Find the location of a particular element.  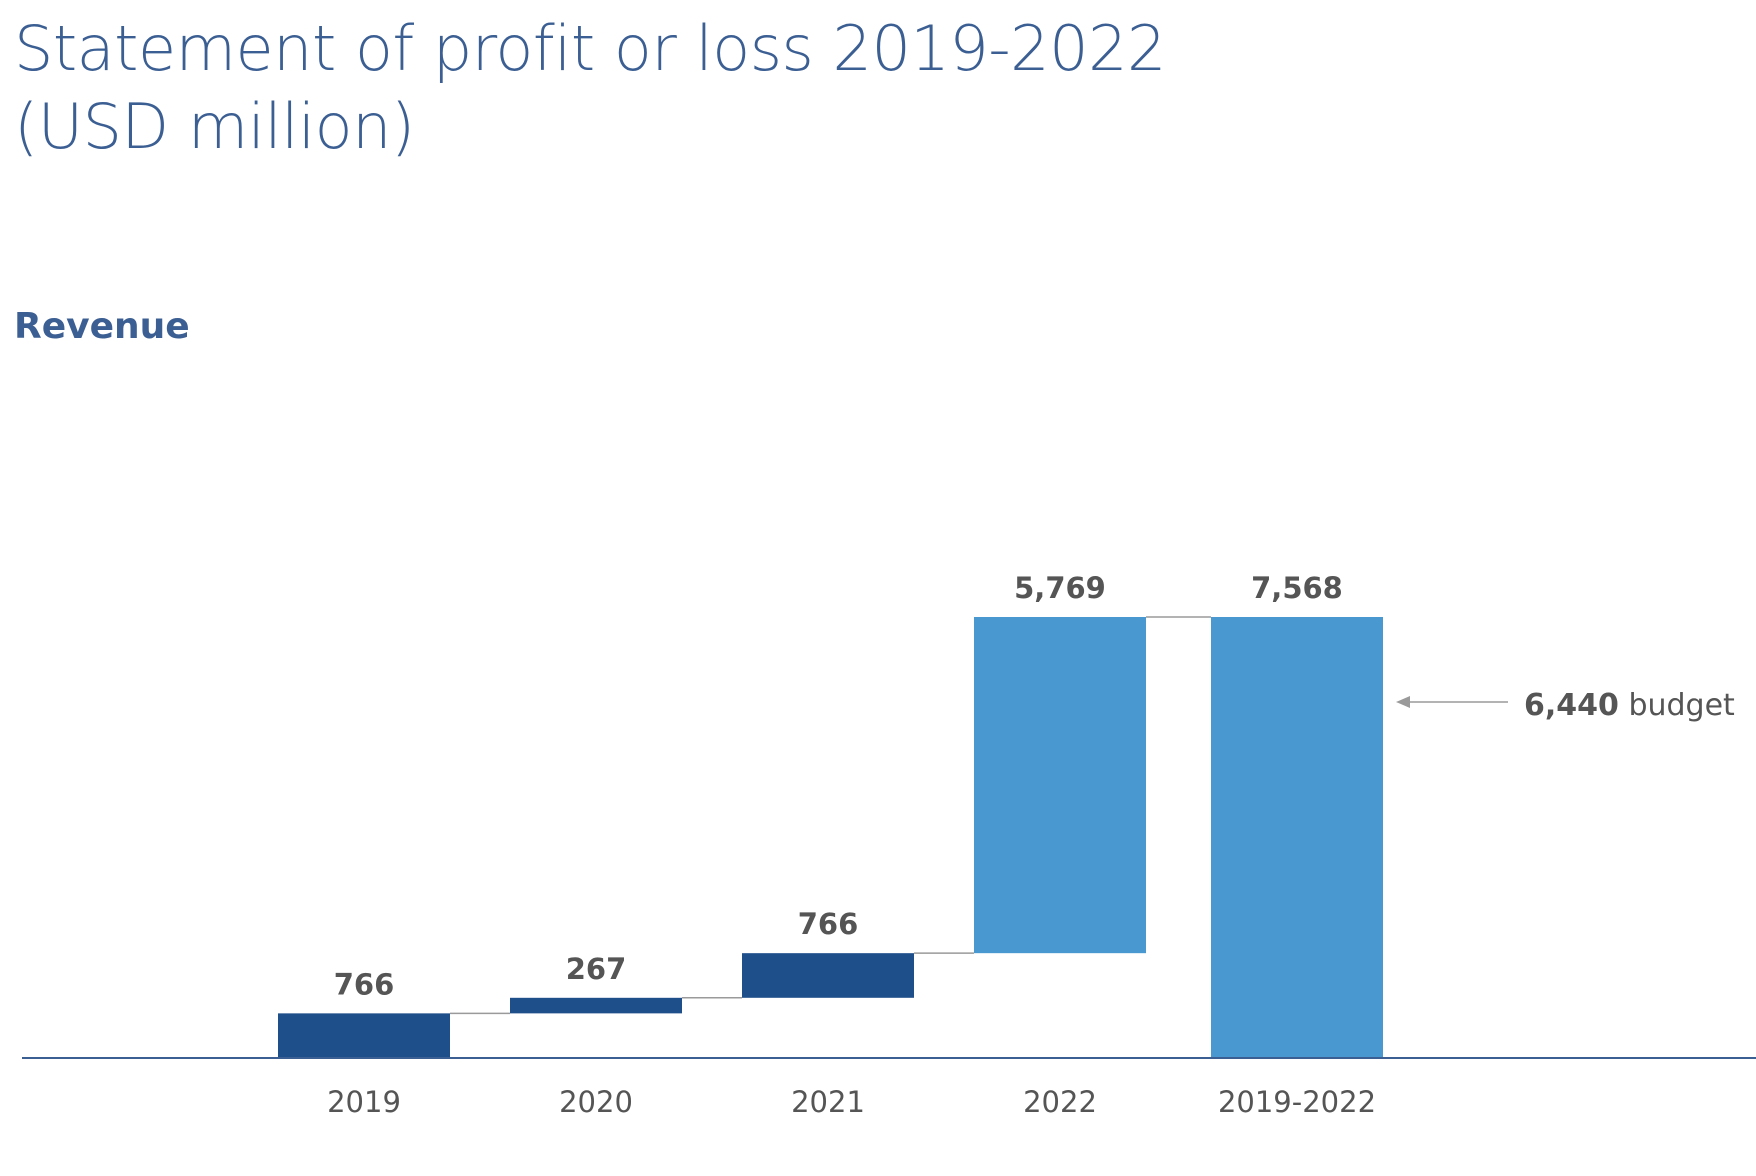

value-label-2021: 766 is located at coordinates (828, 924).